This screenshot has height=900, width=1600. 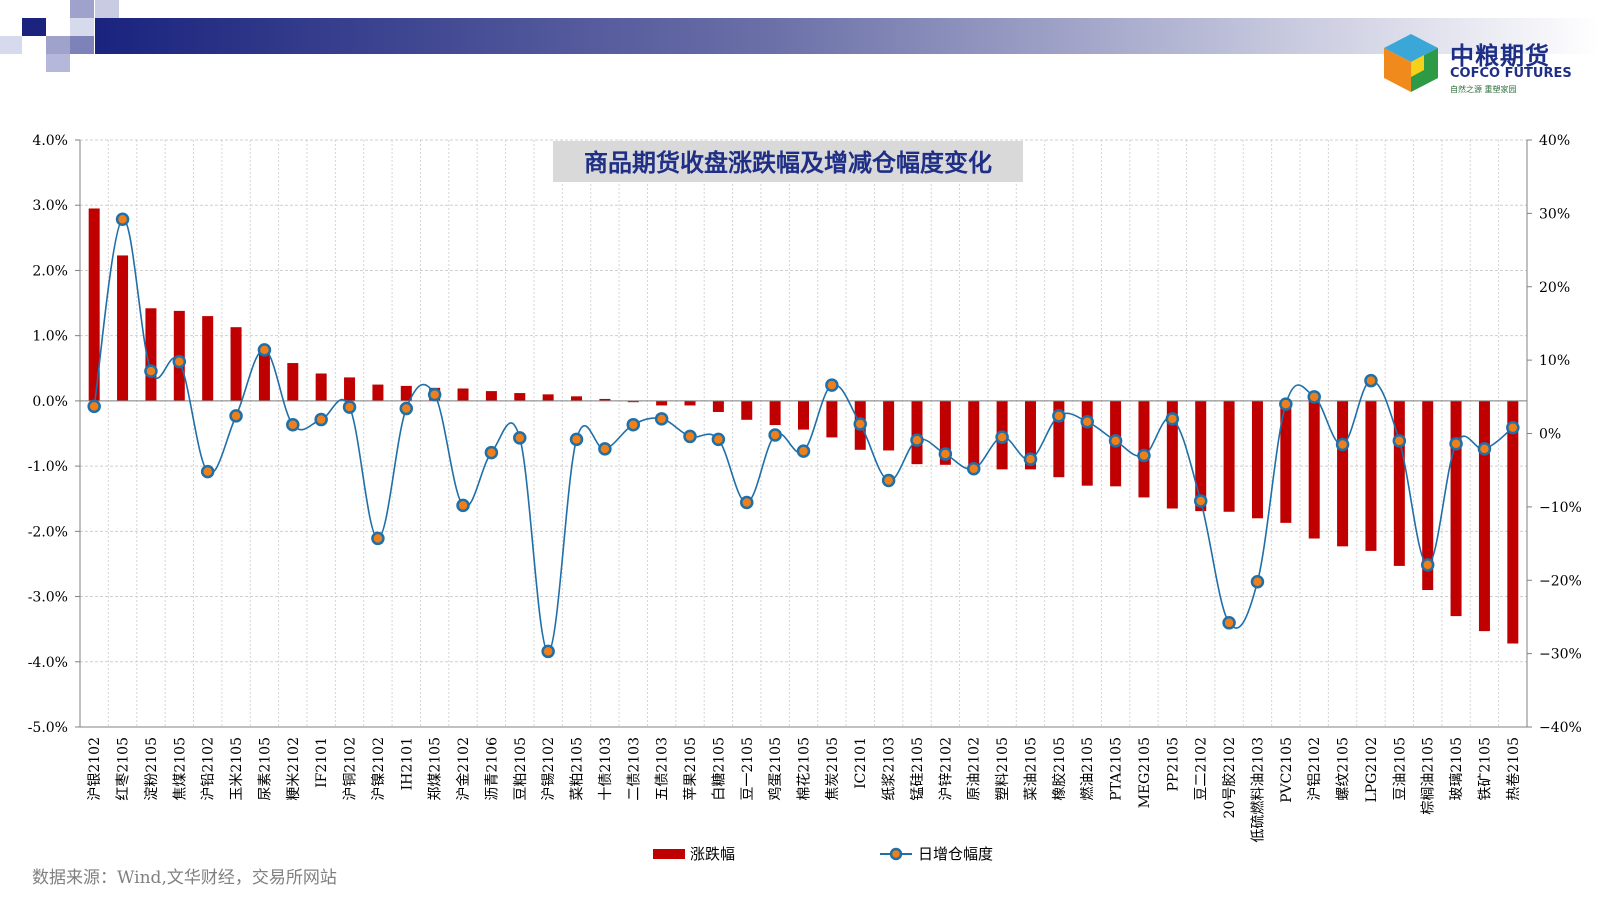 What do you see at coordinates (918, 769) in the screenshot?
I see `category-label: 锰硅2105` at bounding box center [918, 769].